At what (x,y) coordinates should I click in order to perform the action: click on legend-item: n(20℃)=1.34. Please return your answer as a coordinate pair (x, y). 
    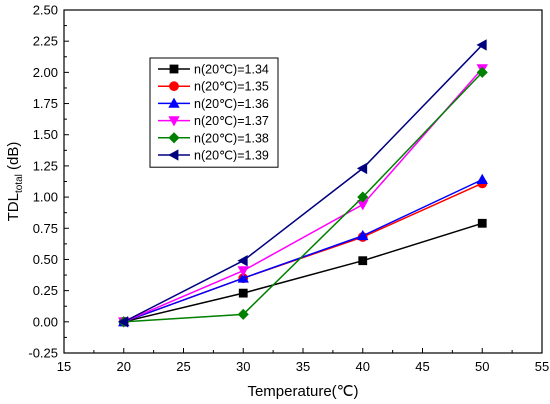
    Looking at the image, I should click on (213, 70).